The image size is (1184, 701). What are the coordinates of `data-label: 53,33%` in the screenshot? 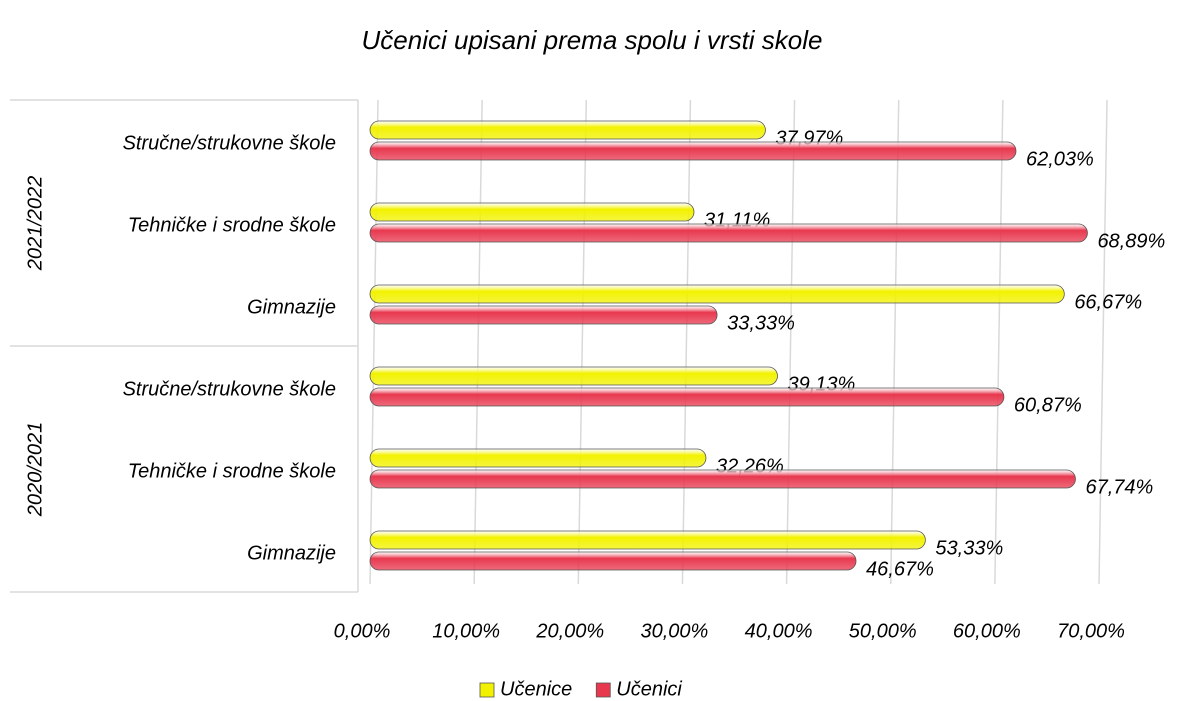 It's located at (969, 548).